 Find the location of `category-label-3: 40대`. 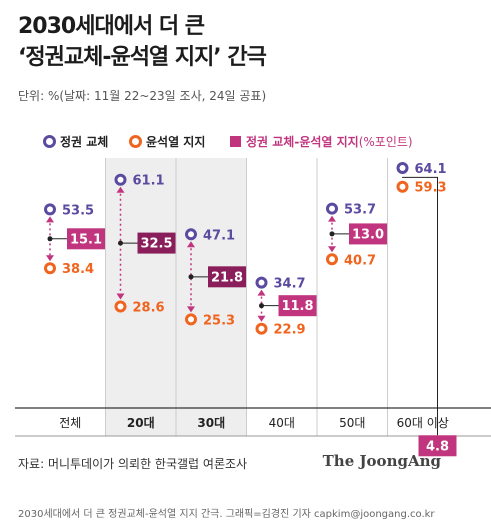

category-label-3: 40대 is located at coordinates (282, 423).